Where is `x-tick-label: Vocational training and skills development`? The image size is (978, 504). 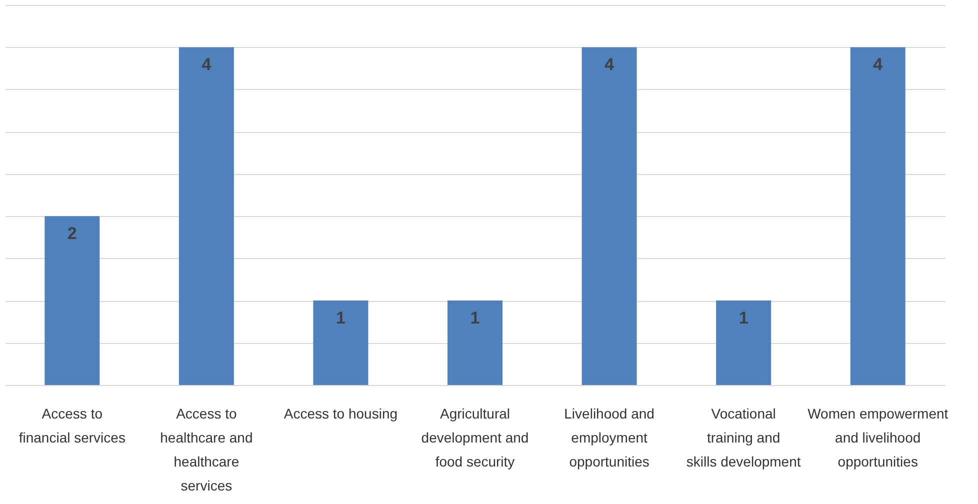 x-tick-label: Vocational training and skills development is located at coordinates (743, 438).